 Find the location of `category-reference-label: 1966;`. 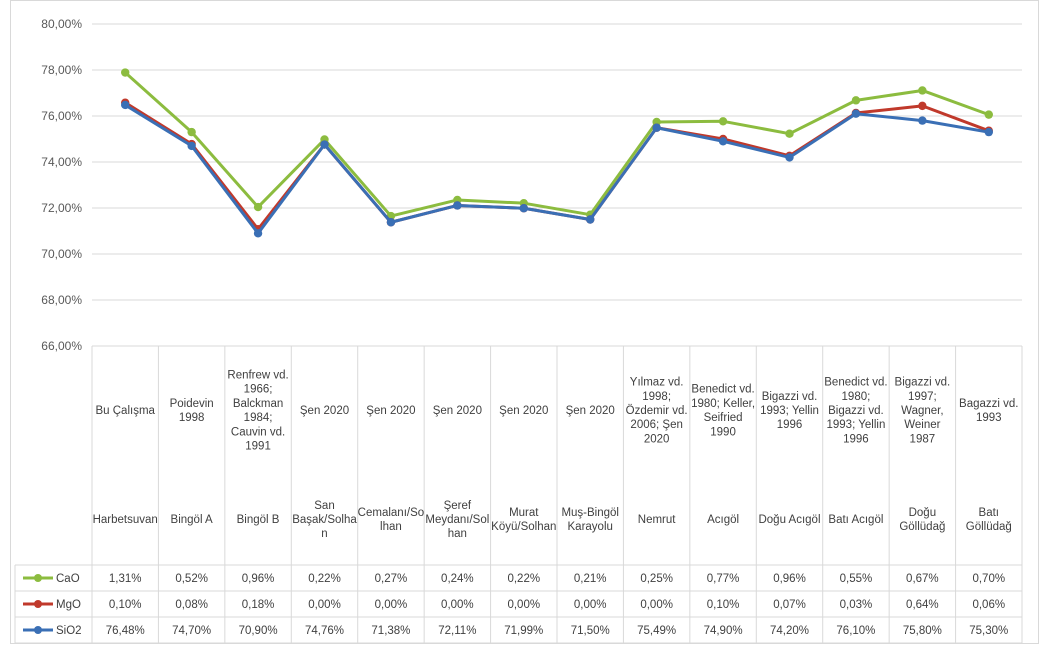

category-reference-label: 1966; is located at coordinates (258, 390).